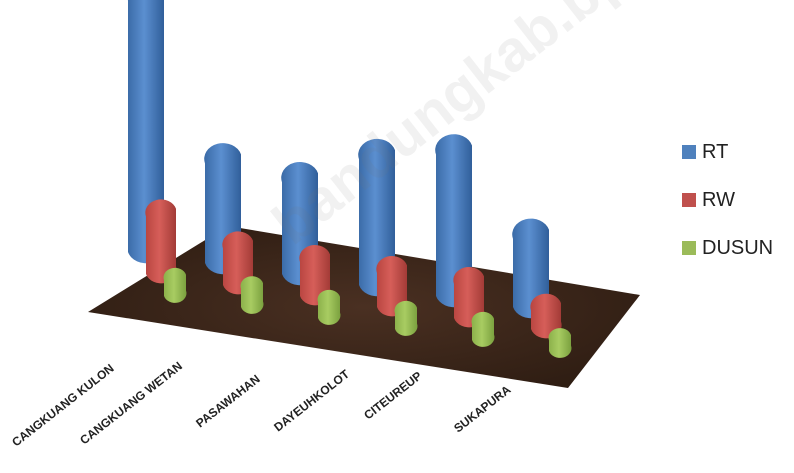 The image size is (794, 473). Describe the element at coordinates (454, 221) in the screenshot. I see `bar-rt-citeureup` at that location.